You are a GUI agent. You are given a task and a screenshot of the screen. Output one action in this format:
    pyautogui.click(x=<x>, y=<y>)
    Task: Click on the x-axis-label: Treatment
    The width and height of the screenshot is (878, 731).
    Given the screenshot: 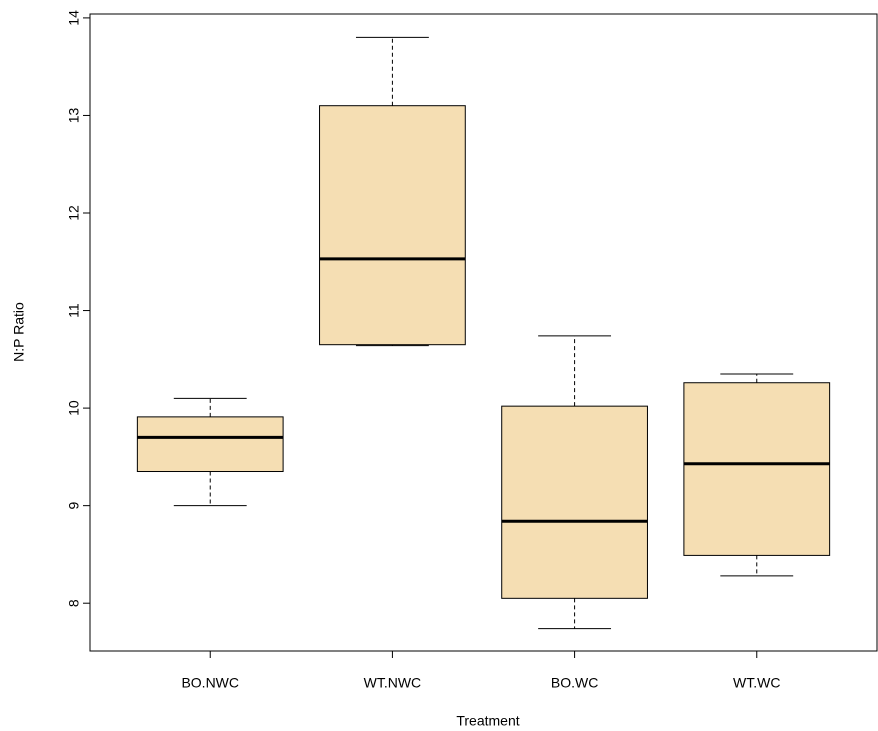 What is the action you would take?
    pyautogui.click(x=487, y=721)
    